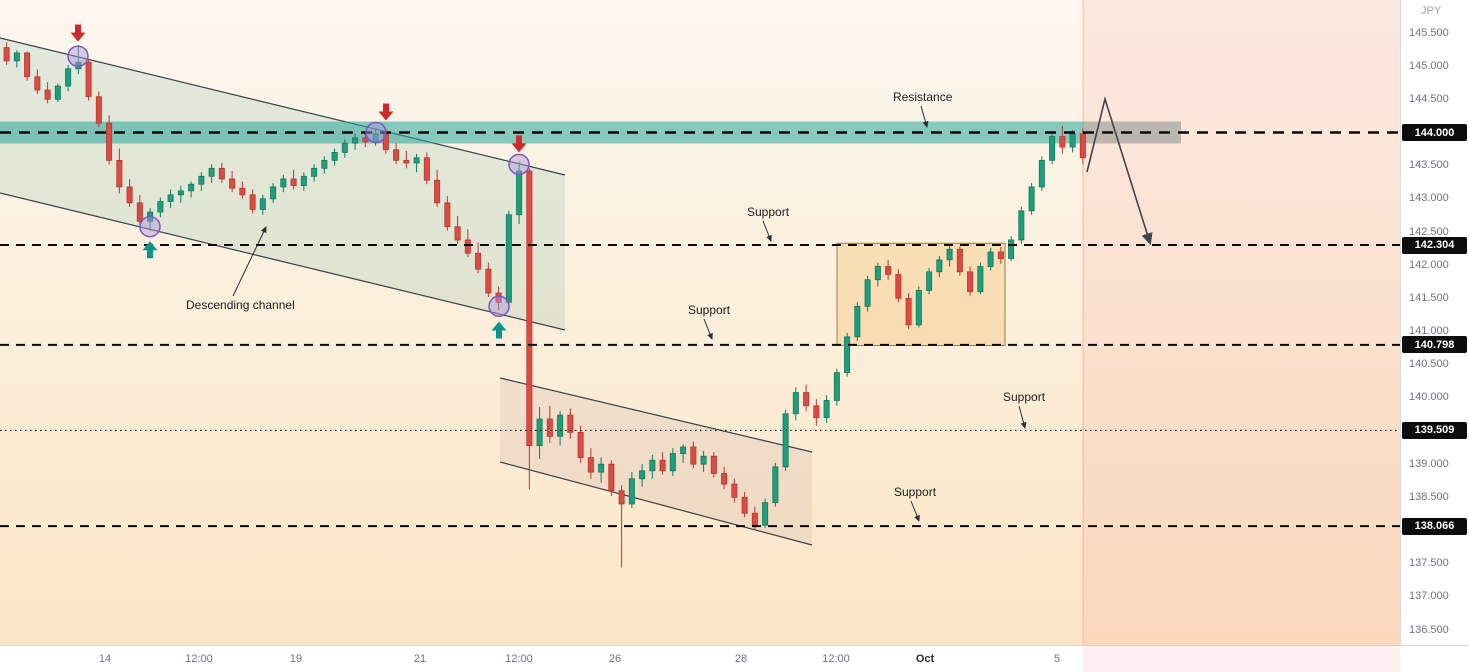  What do you see at coordinates (240, 305) in the screenshot?
I see `descending-channel-label: Descending channel` at bounding box center [240, 305].